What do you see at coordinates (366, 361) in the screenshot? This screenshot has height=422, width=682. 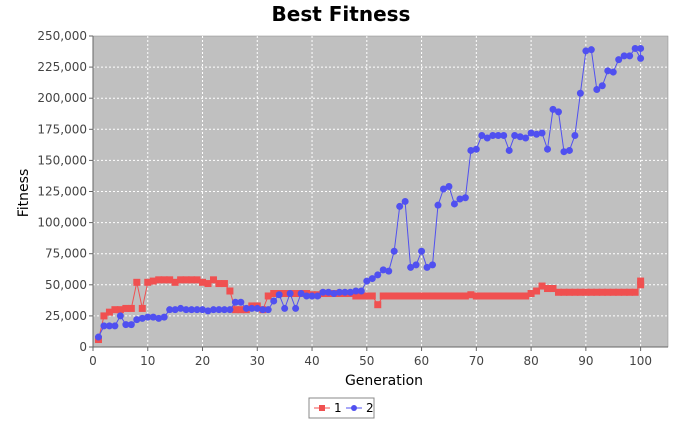 I see `x-tick-label: 50` at bounding box center [366, 361].